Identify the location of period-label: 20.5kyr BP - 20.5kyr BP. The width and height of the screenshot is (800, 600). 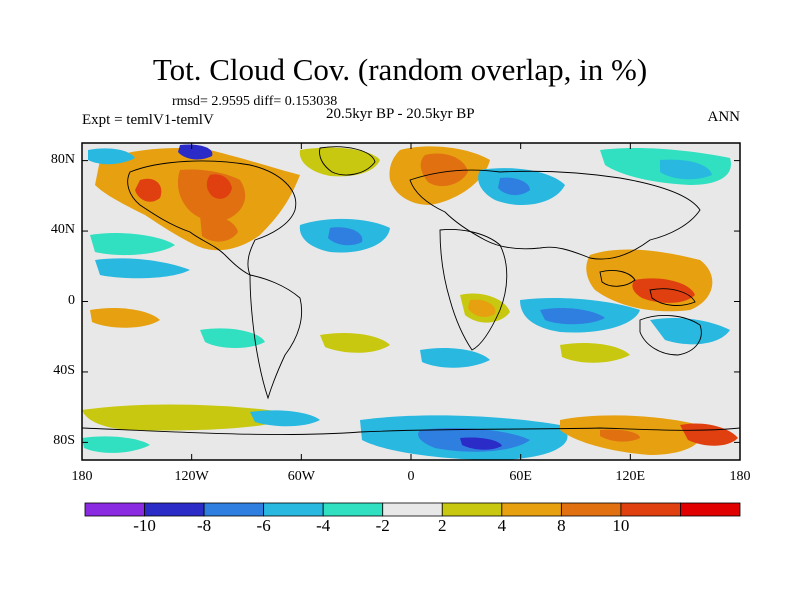
(400, 114).